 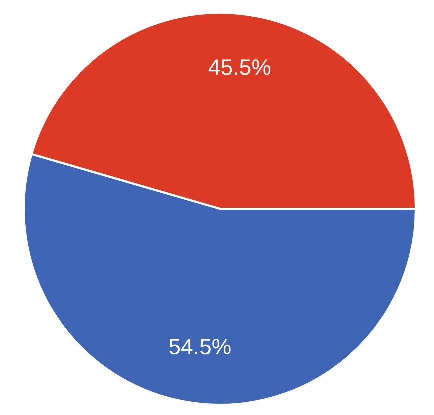 I want to click on data-label: 54.5%, so click(x=200, y=347).